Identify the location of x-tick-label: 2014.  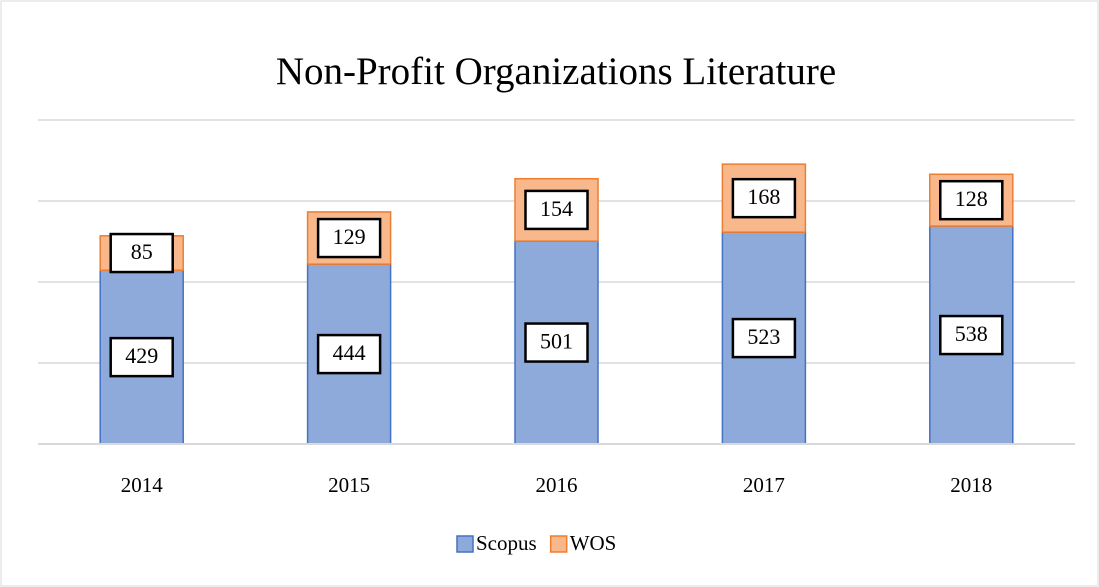
(142, 485).